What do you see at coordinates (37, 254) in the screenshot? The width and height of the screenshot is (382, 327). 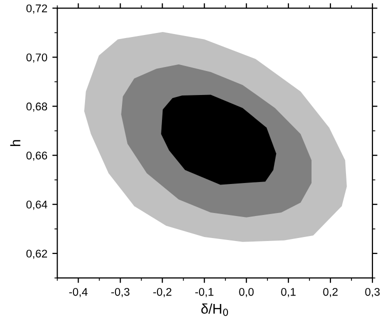 I see `y-tick-label: 0,62` at bounding box center [37, 254].